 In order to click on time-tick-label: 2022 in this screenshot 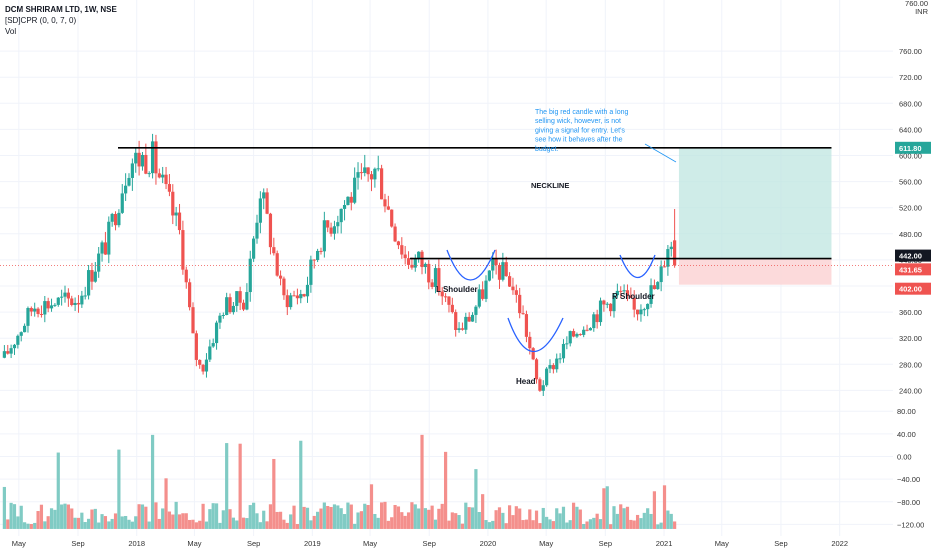, I will do `click(839, 543)`.